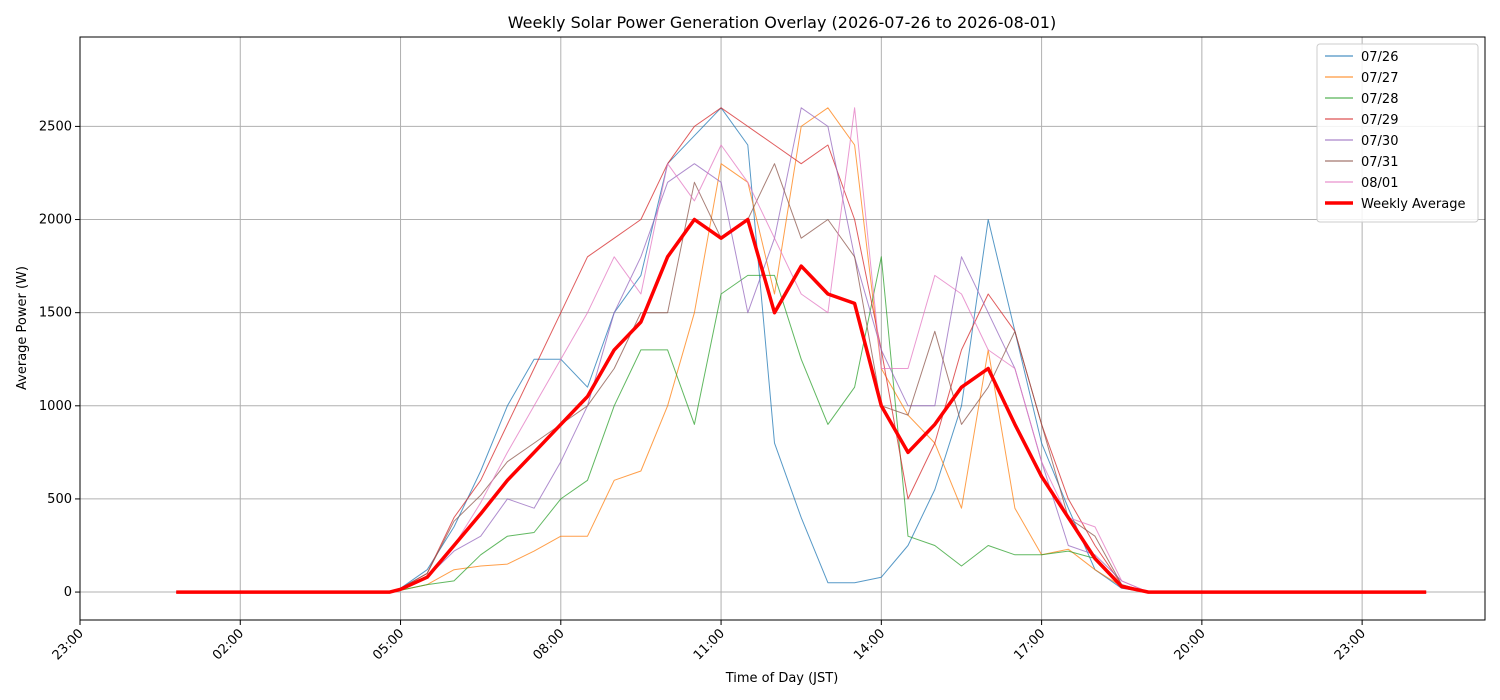  What do you see at coordinates (1379, 57) in the screenshot?
I see `legend-label: 07/26` at bounding box center [1379, 57].